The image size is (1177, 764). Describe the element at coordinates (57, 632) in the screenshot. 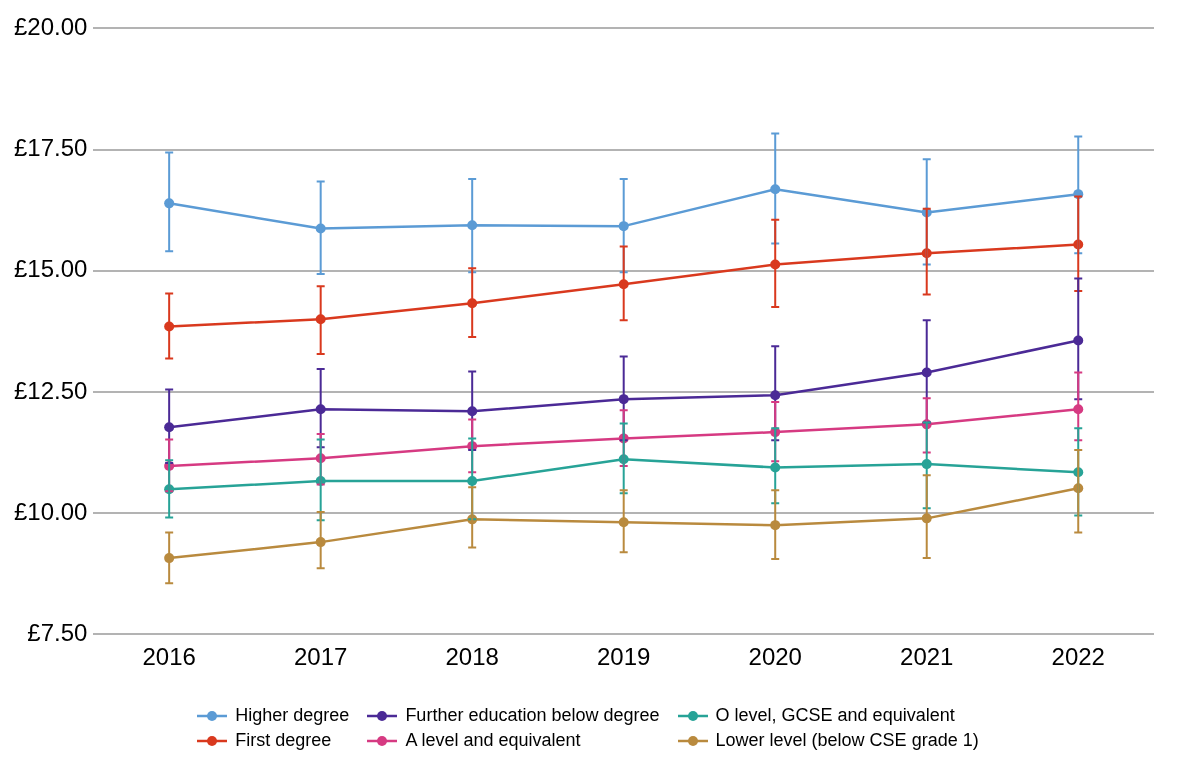

I see `y-tick-label: £7.50` at that location.